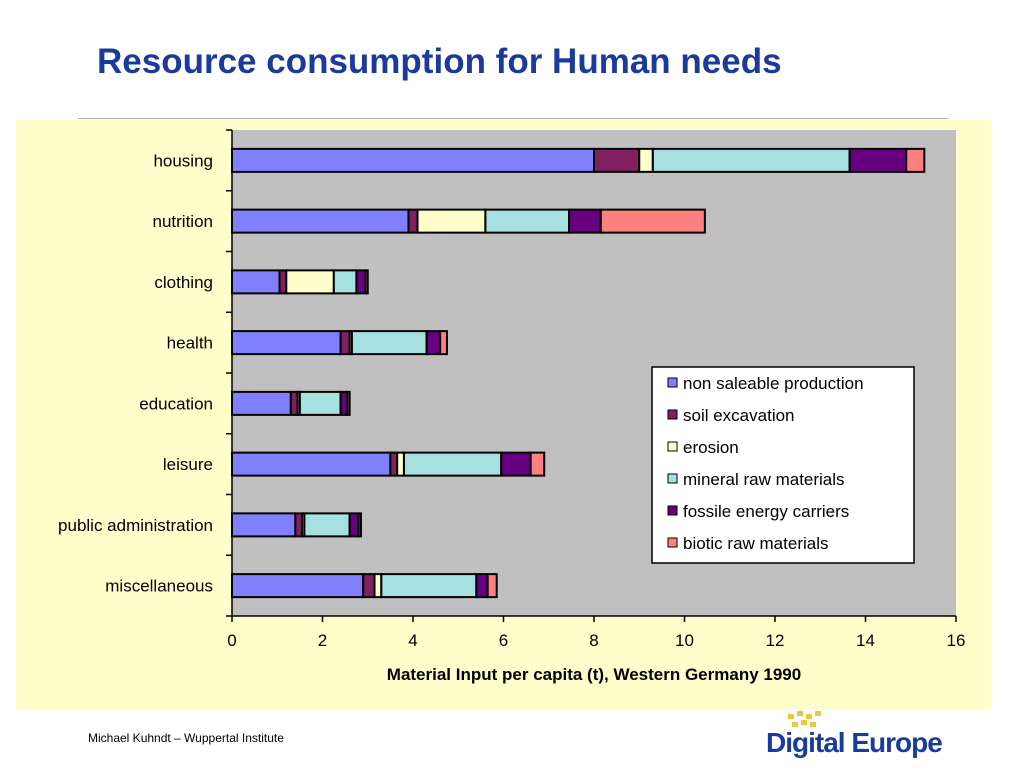 This screenshot has width=1024, height=768. Describe the element at coordinates (956, 640) in the screenshot. I see `x-tick-label-16: 16` at that location.